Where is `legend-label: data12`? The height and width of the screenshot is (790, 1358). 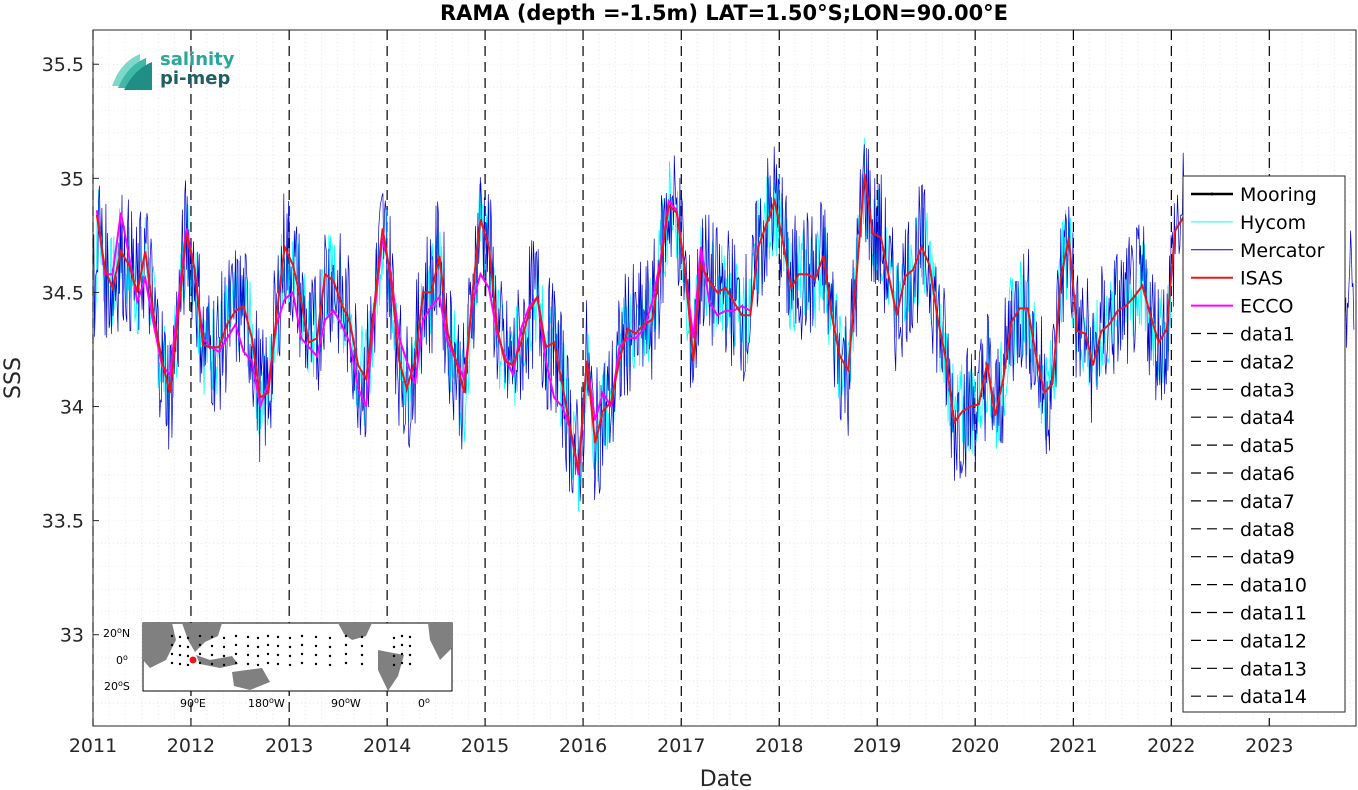 legend-label: data12 is located at coordinates (1273, 641).